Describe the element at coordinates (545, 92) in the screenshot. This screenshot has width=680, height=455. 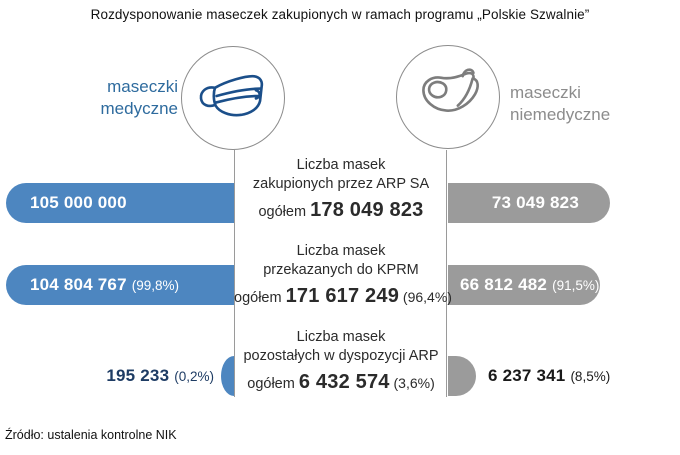
I see `legend-label-nonmedical-line1: maseczki` at that location.